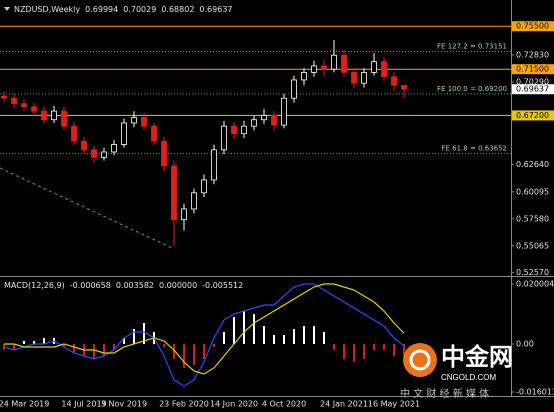 This screenshot has width=554, height=412. Describe the element at coordinates (532, 164) in the screenshot. I see `y-tick-label: 0.62640` at that location.